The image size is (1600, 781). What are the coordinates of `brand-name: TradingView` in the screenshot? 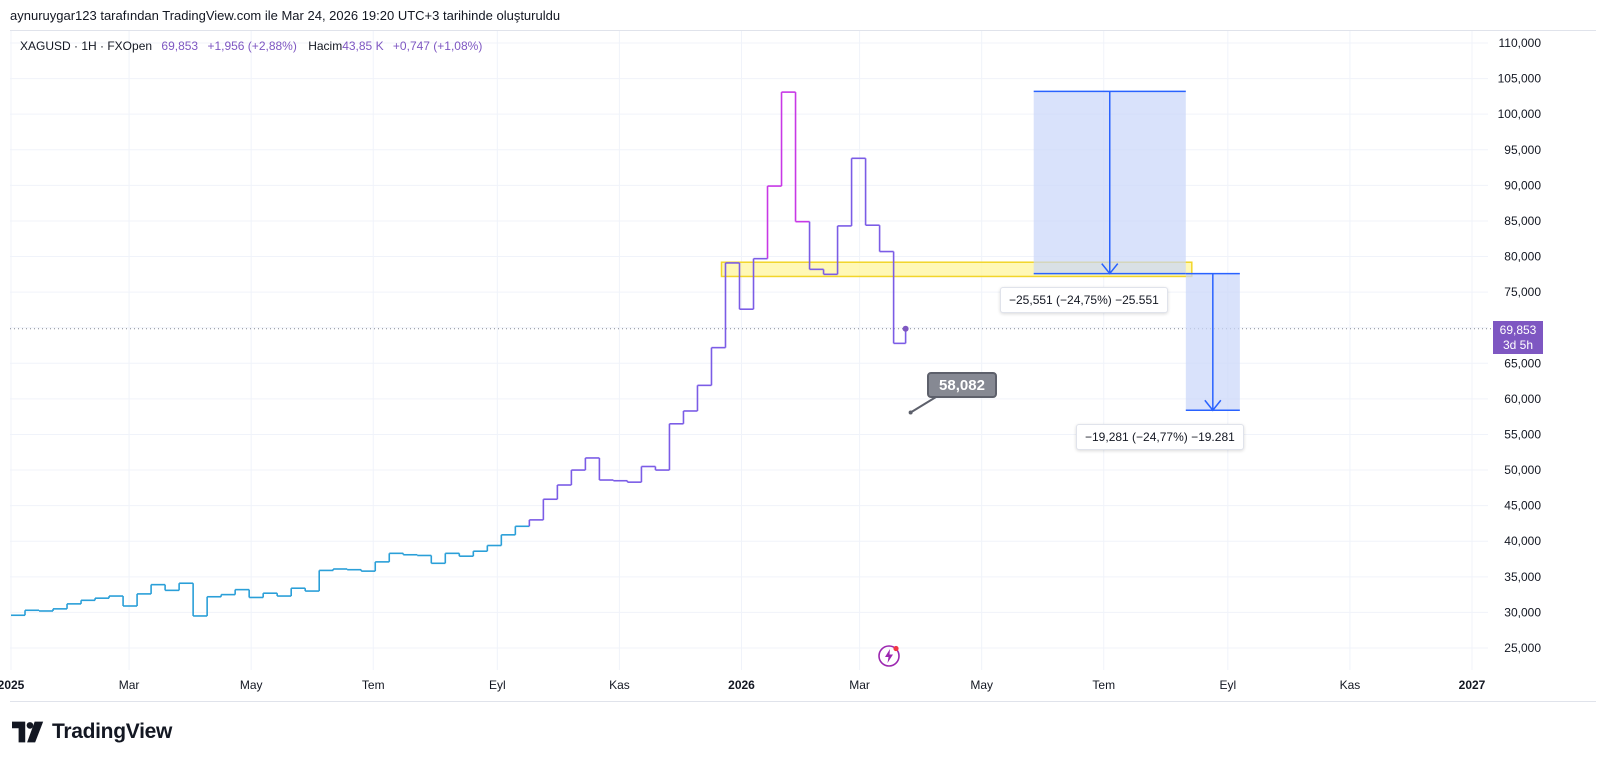 It's located at (112, 731).